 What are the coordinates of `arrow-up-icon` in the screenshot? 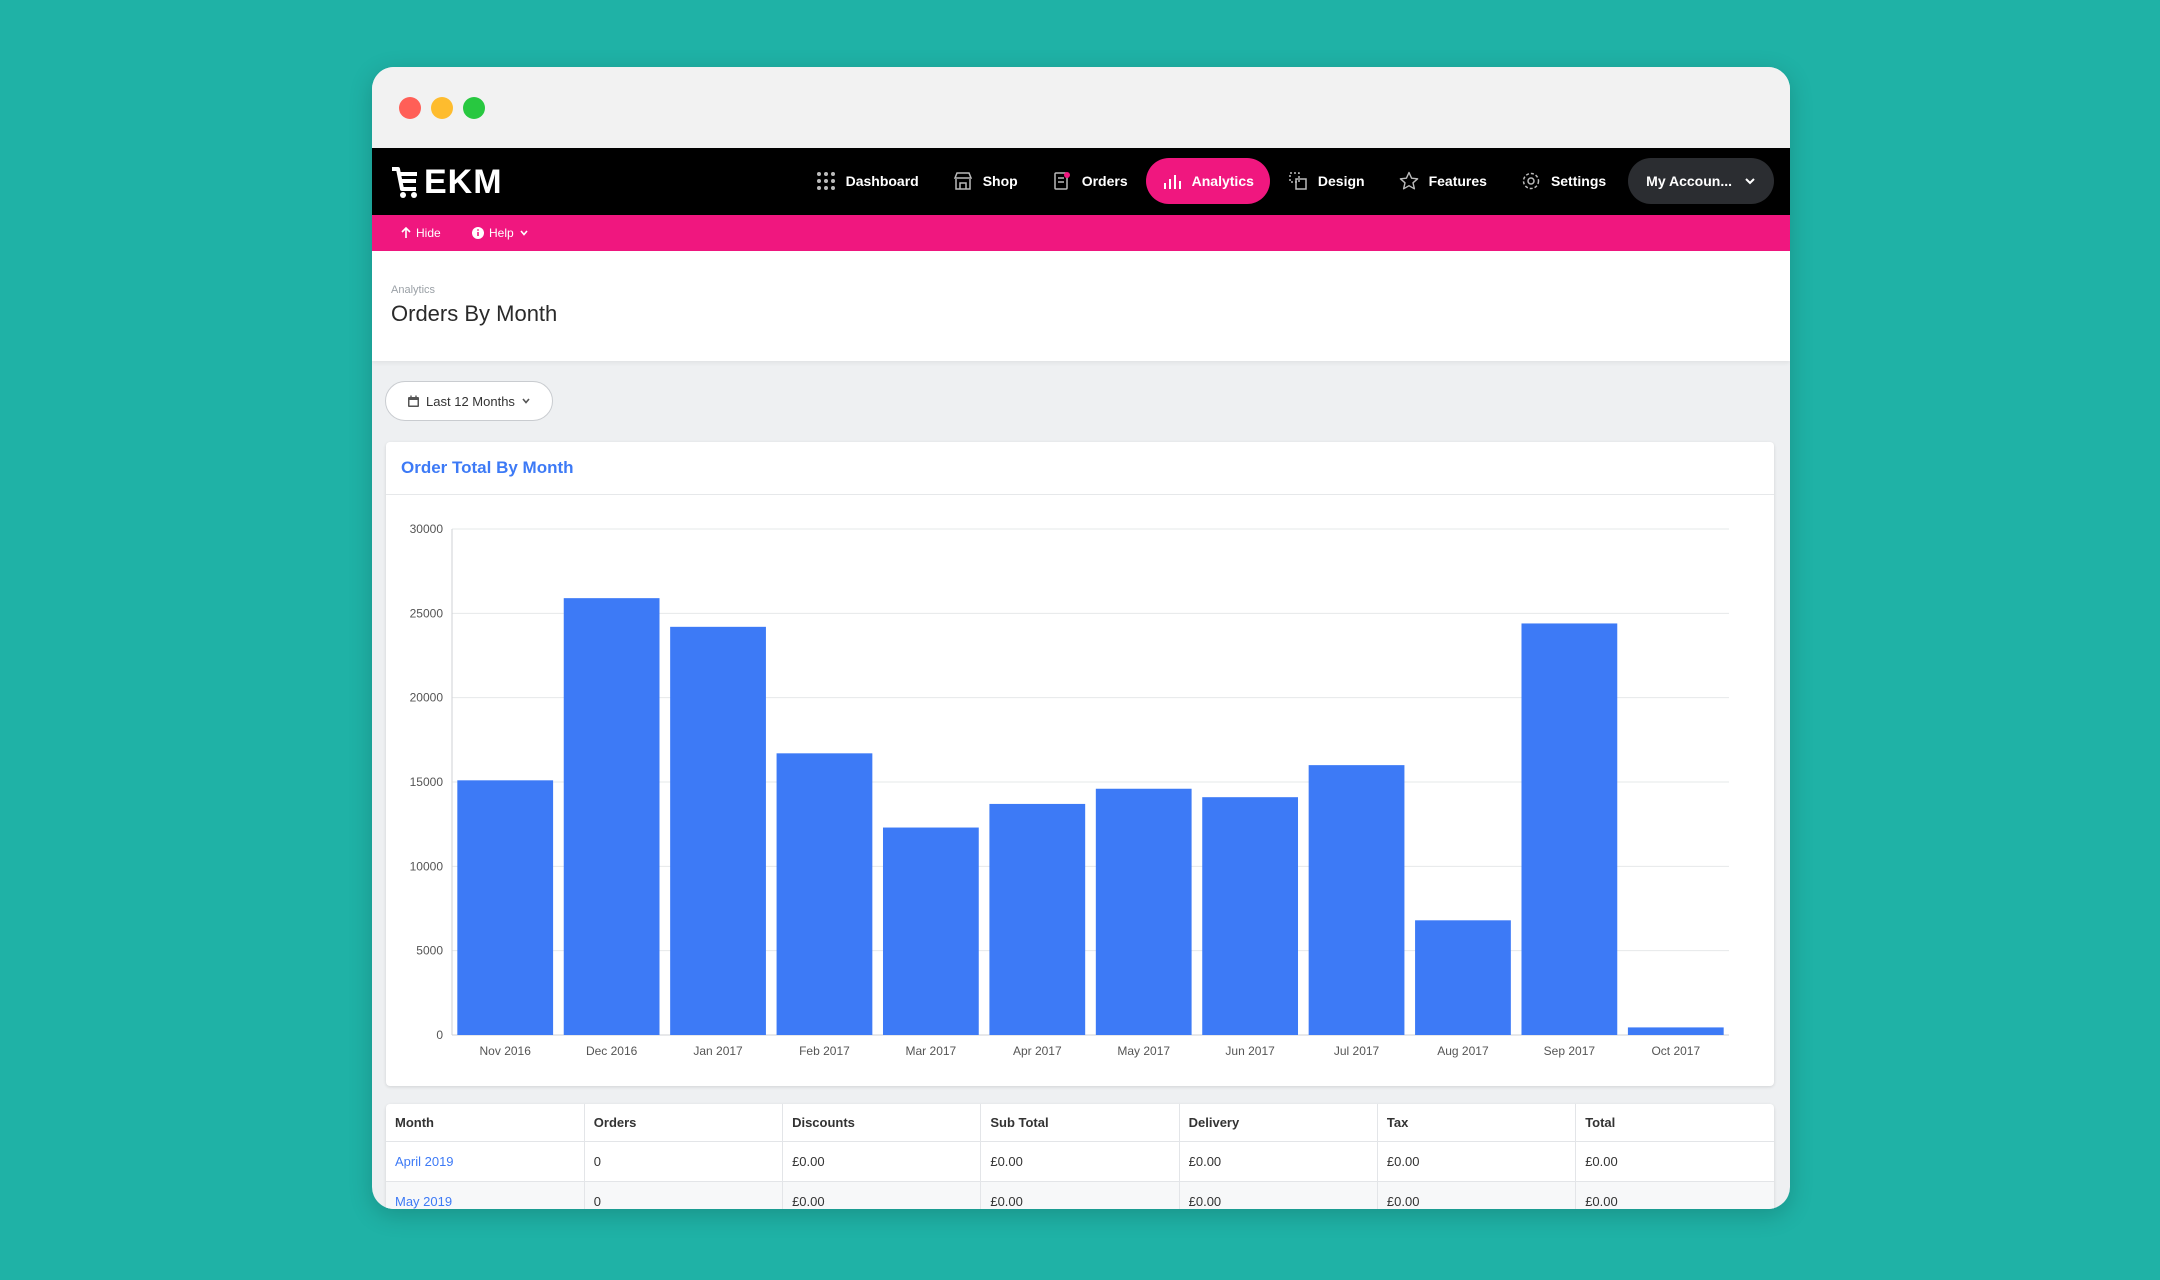 It's located at (406, 232).